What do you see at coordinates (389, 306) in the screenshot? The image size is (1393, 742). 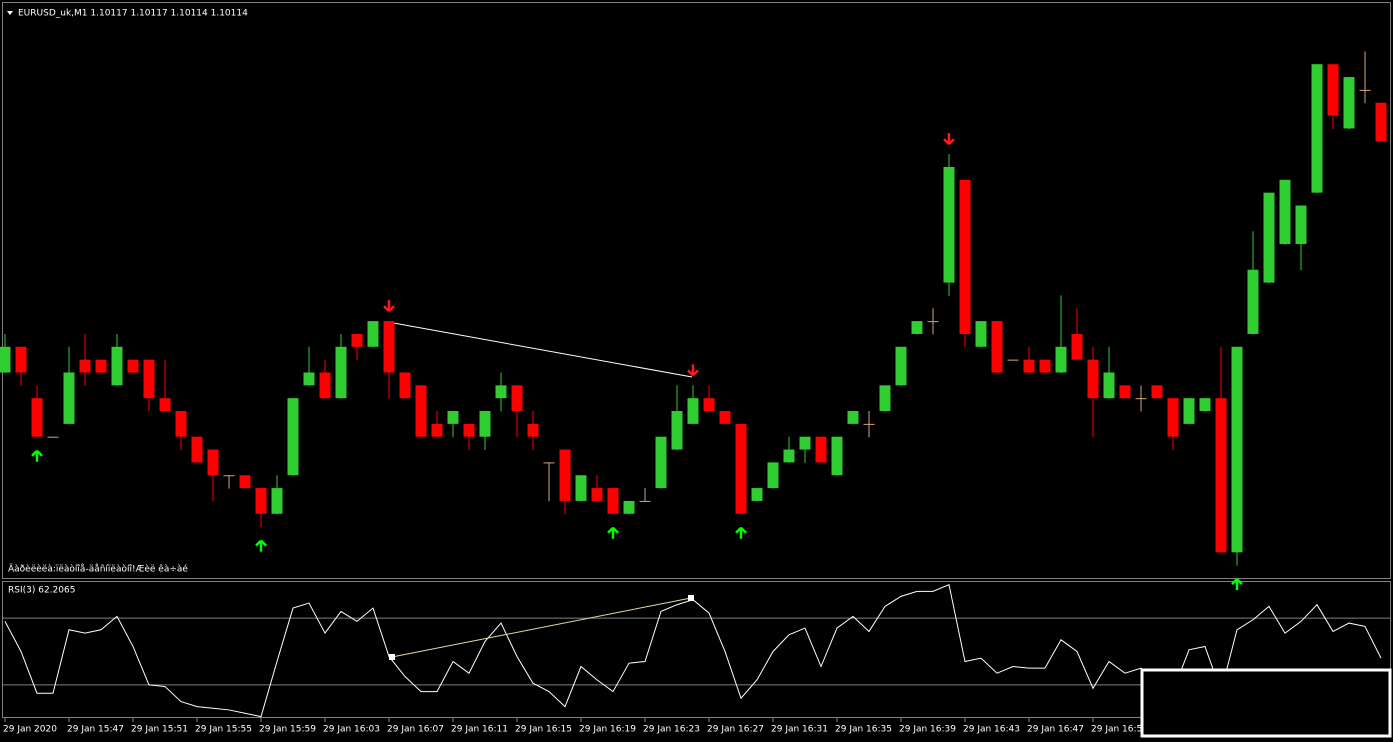 I see `sell-arrow` at bounding box center [389, 306].